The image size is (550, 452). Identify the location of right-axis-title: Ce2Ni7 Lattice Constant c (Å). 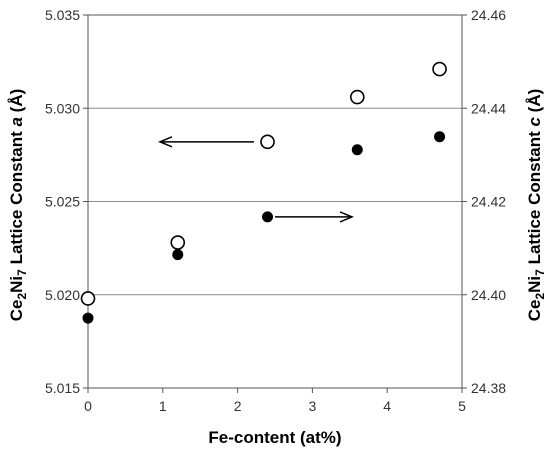
(536, 205).